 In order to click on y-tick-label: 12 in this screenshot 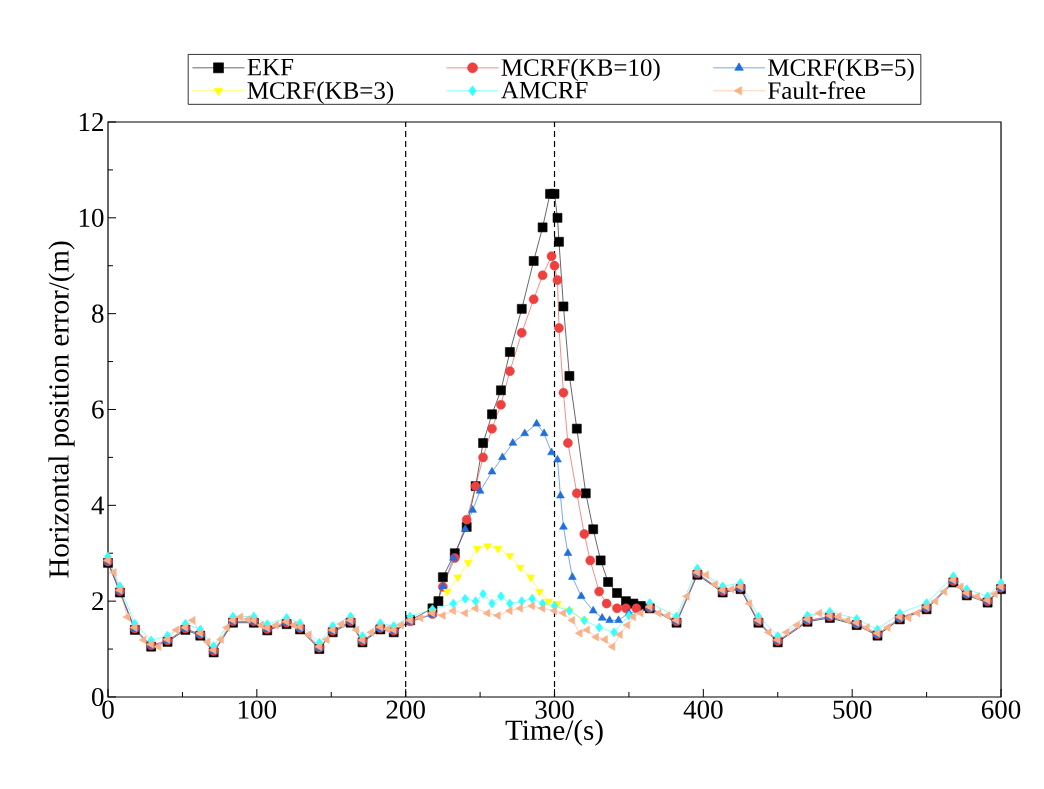, I will do `click(91, 122)`.